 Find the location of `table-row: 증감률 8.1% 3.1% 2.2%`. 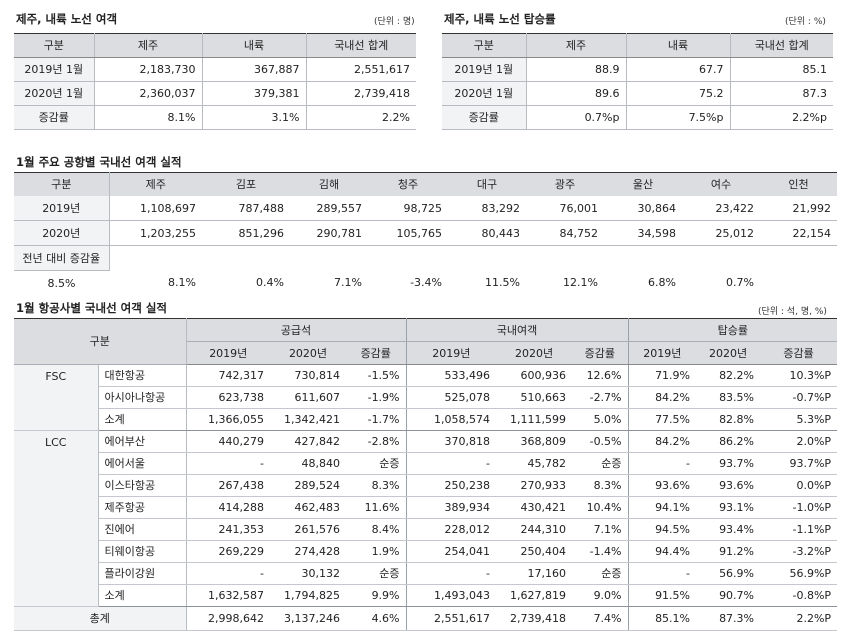

table-row: 증감률 8.1% 3.1% 2.2% is located at coordinates (215, 117).